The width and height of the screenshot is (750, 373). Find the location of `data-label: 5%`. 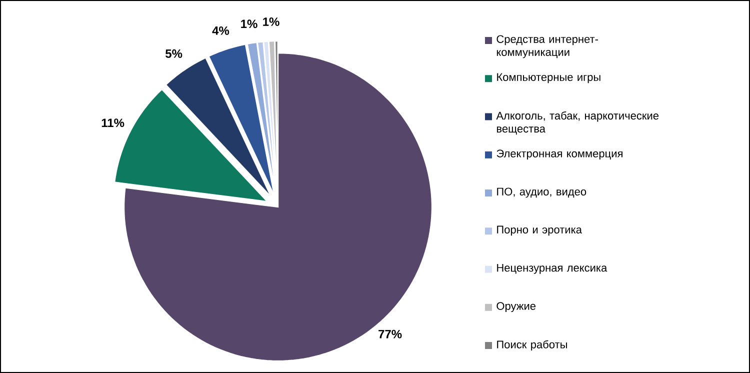

data-label: 5% is located at coordinates (174, 53).